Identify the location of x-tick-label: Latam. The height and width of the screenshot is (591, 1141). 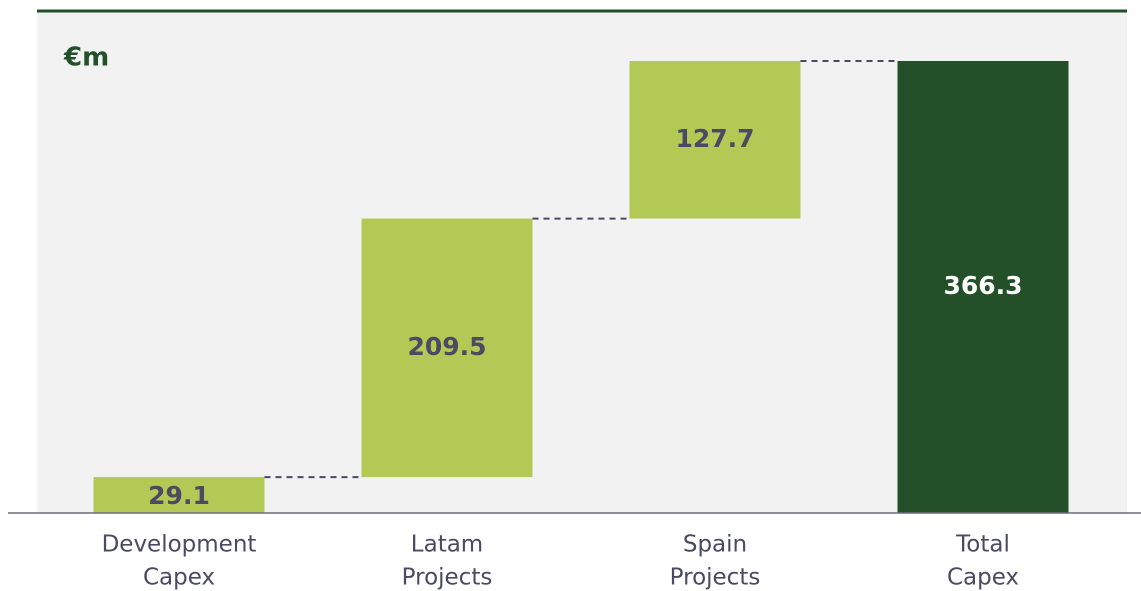
(447, 545).